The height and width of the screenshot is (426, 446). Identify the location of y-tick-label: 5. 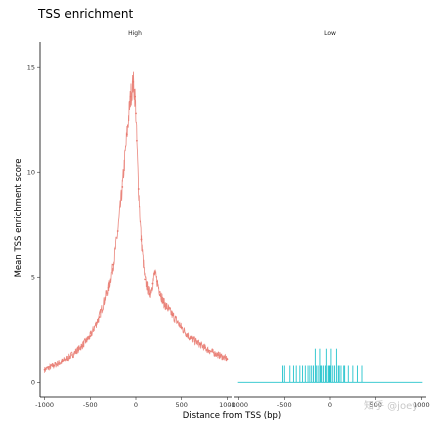
(33, 278).